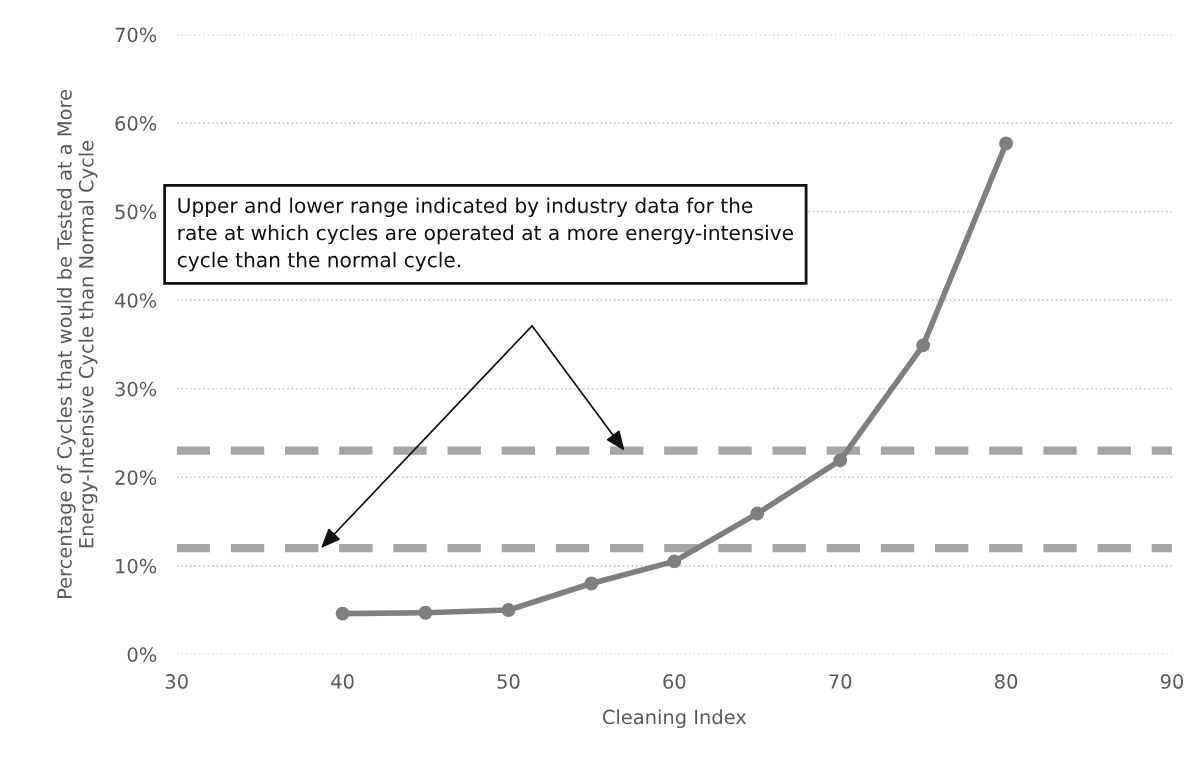  I want to click on x-tick-label: 30, so click(176, 681).